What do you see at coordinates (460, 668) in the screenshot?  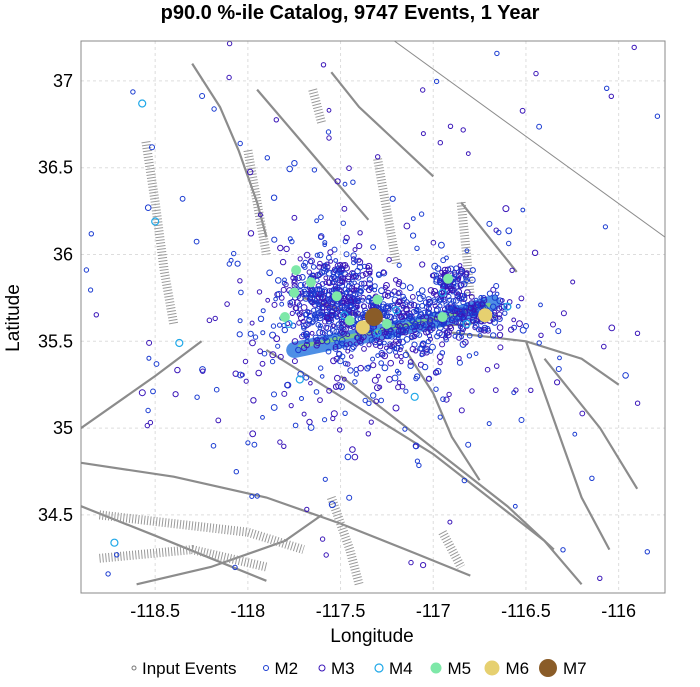 I see `legend-label: M5` at bounding box center [460, 668].